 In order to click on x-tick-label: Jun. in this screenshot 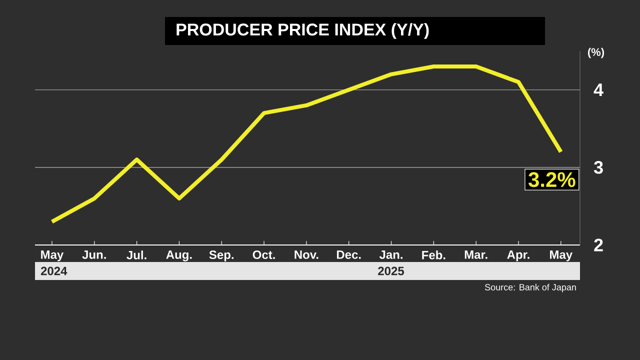, I will do `click(94, 254)`.